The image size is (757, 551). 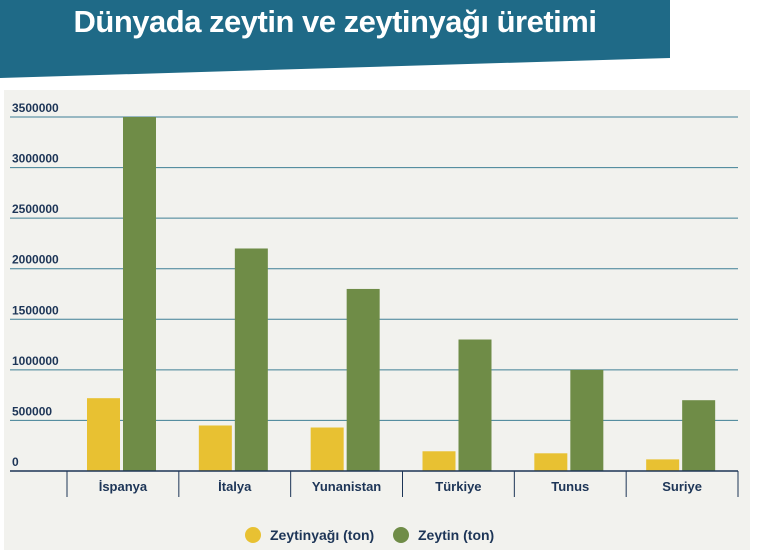 I want to click on y-tick-label: 2000000, so click(x=35, y=260).